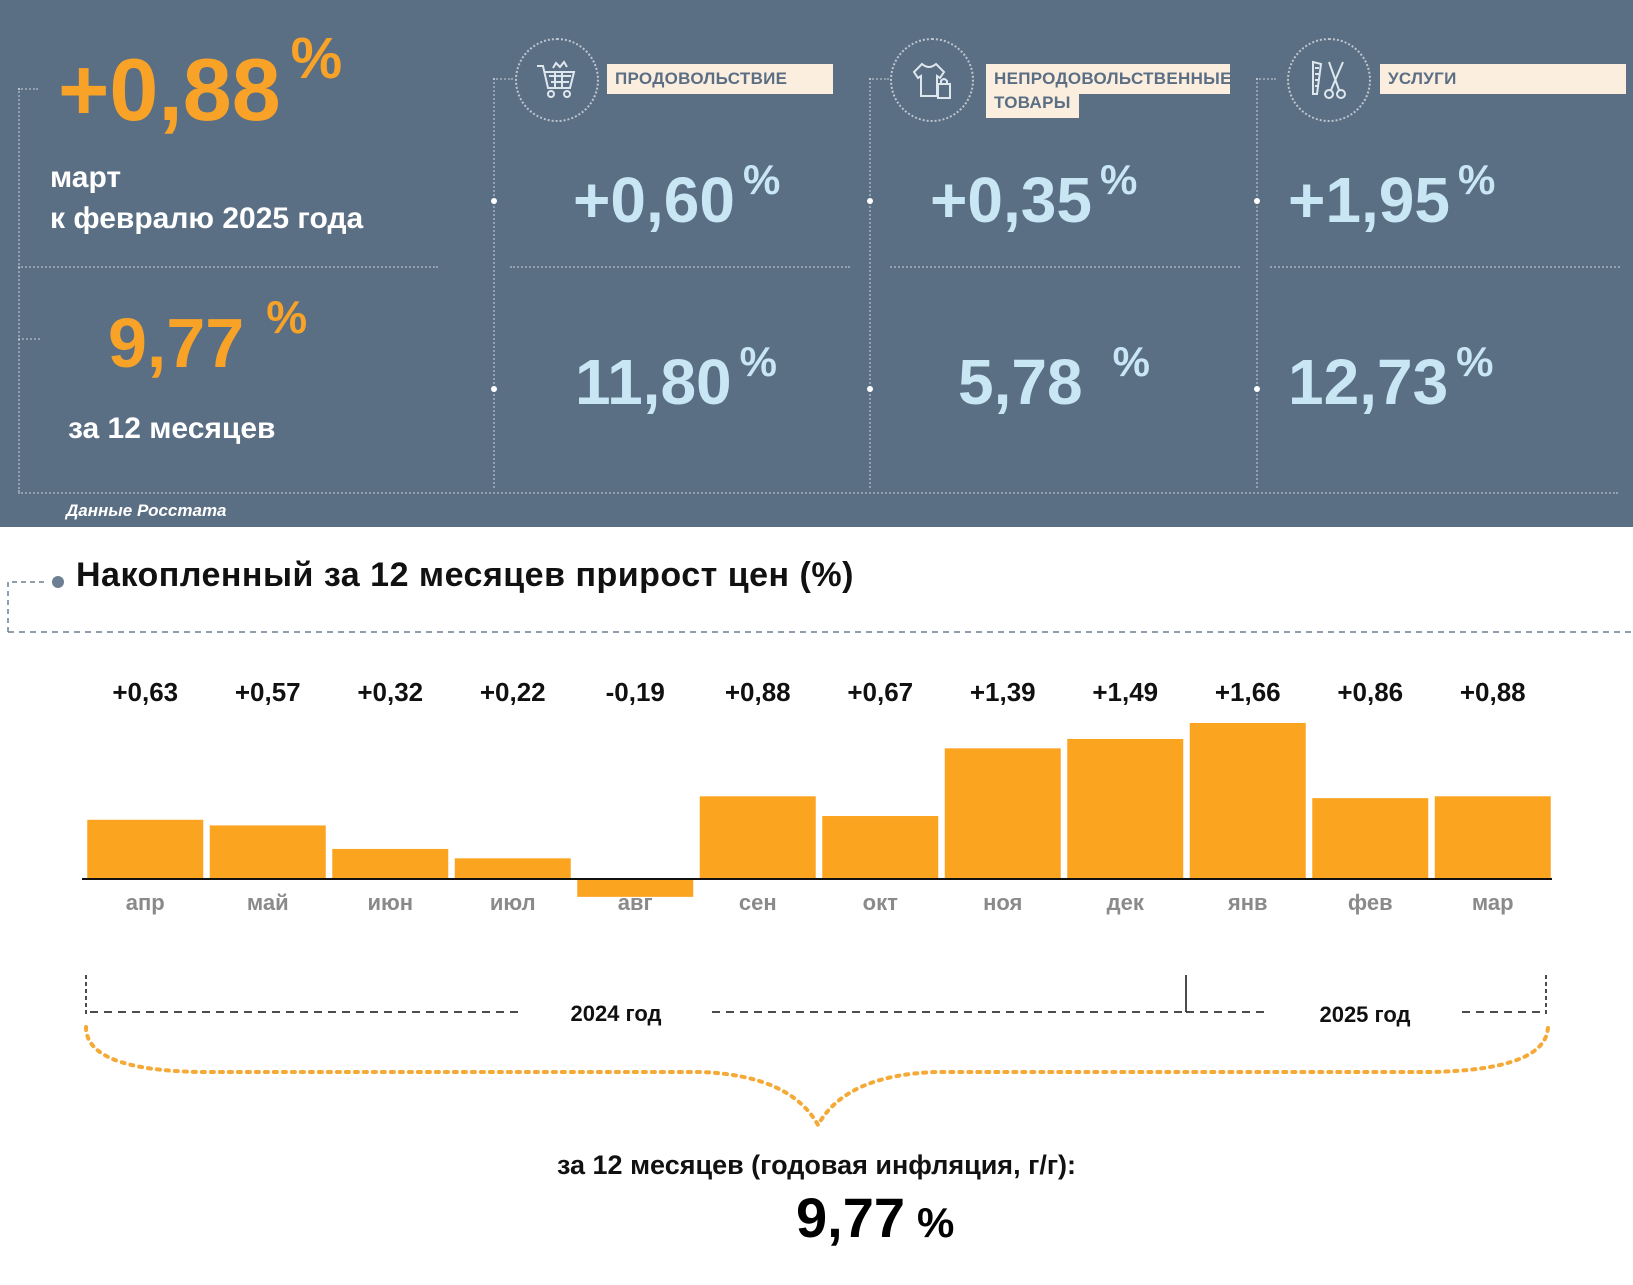  I want to click on category-label: фев, so click(1370, 902).